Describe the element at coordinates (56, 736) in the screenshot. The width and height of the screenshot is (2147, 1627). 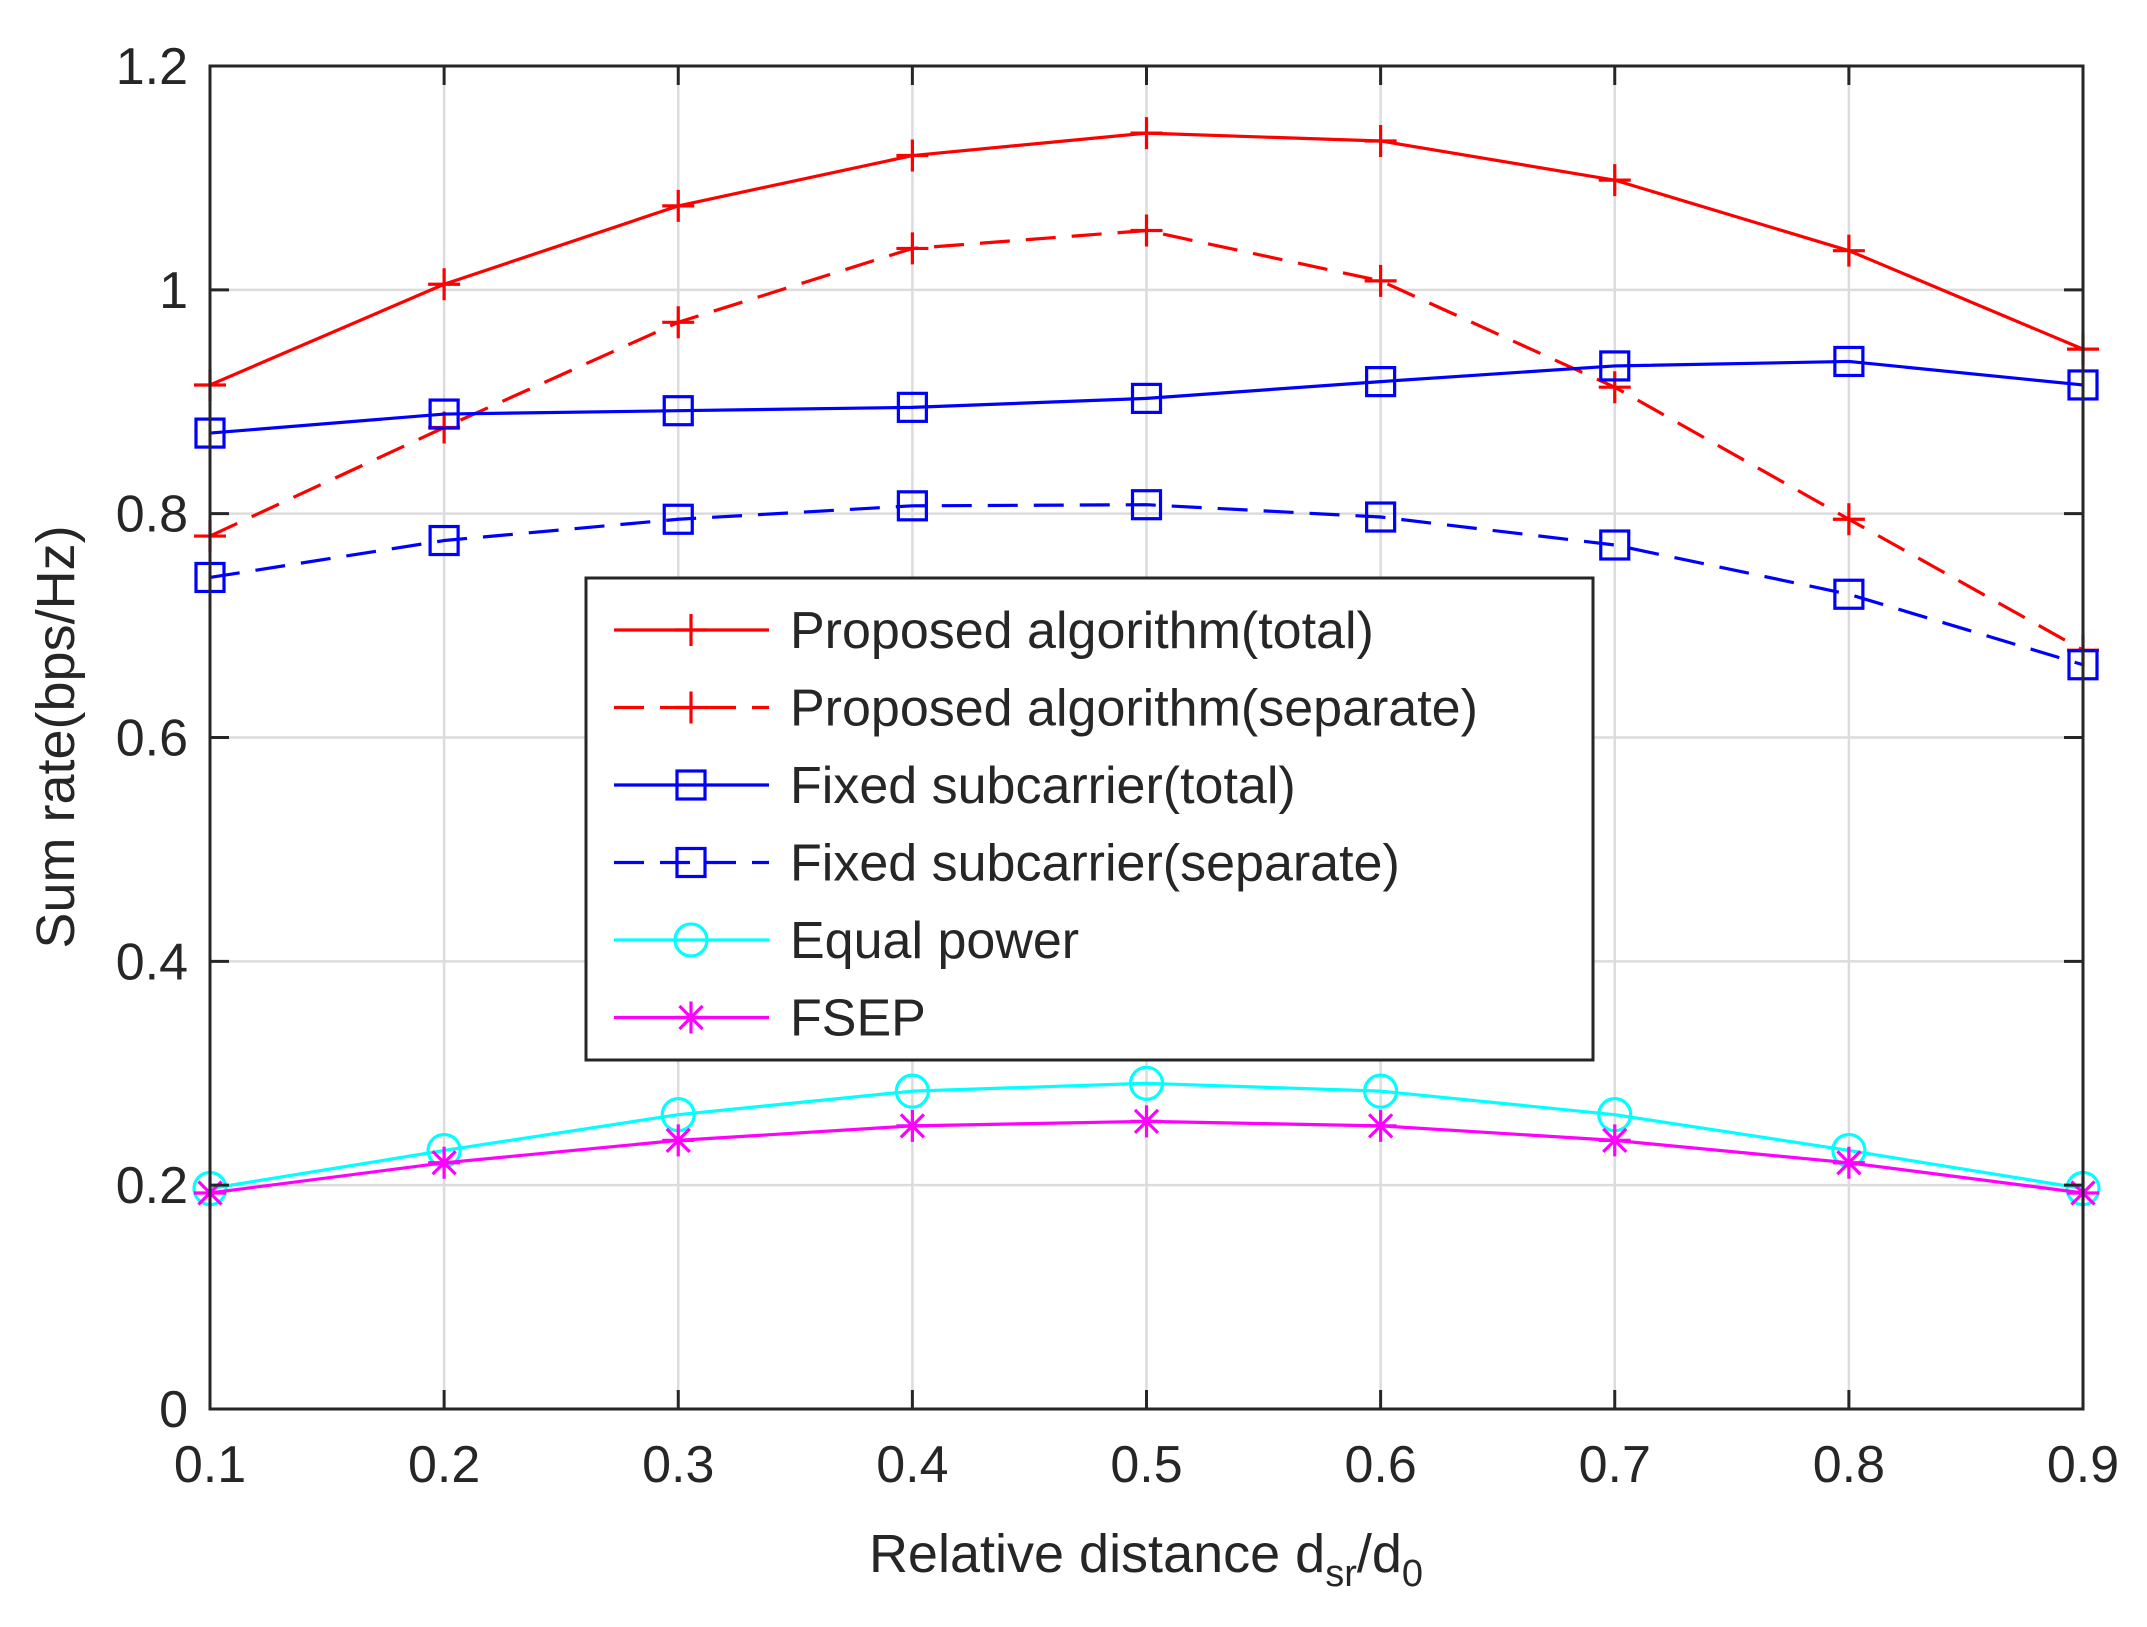
I see `y-axis-label: Sum rate(bps/Hz)` at that location.